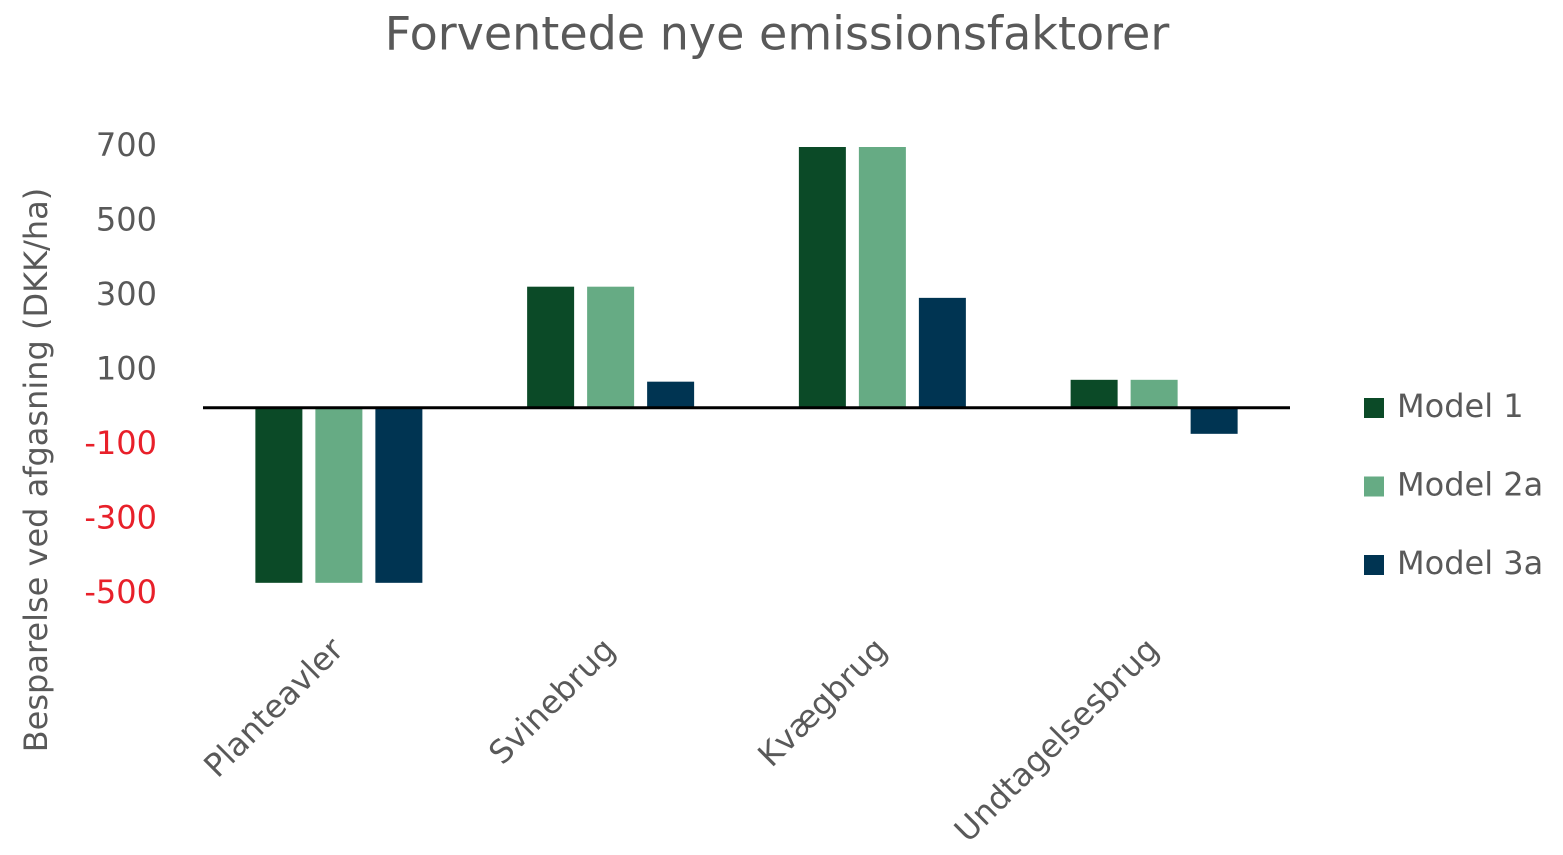 The image size is (1563, 855). Describe the element at coordinates (120, 518) in the screenshot. I see `y-tick-label: -300` at that location.